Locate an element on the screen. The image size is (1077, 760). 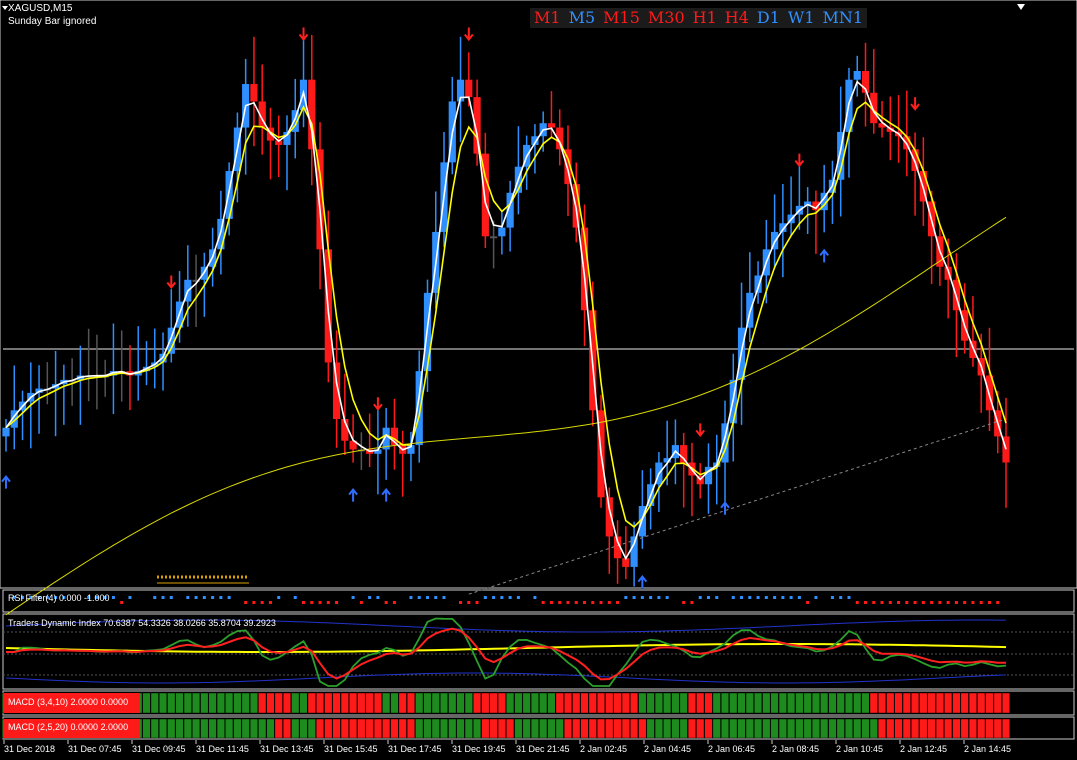
time-label: 31 Dec 11:45 is located at coordinates (222, 749).